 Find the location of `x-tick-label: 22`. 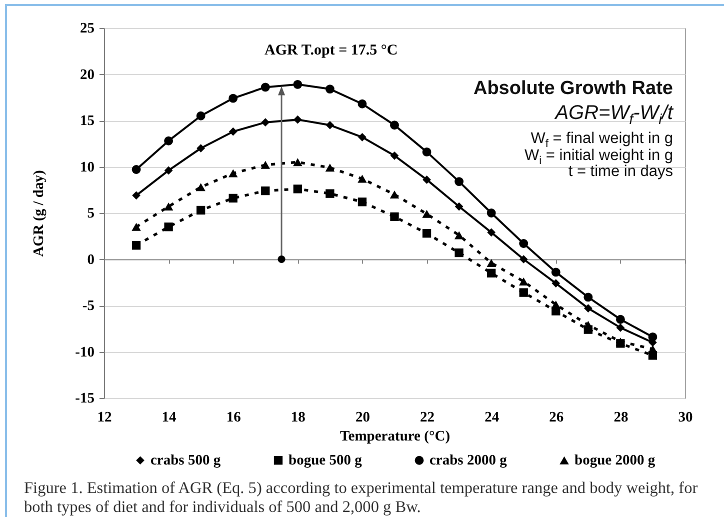

x-tick-label: 22 is located at coordinates (427, 418).